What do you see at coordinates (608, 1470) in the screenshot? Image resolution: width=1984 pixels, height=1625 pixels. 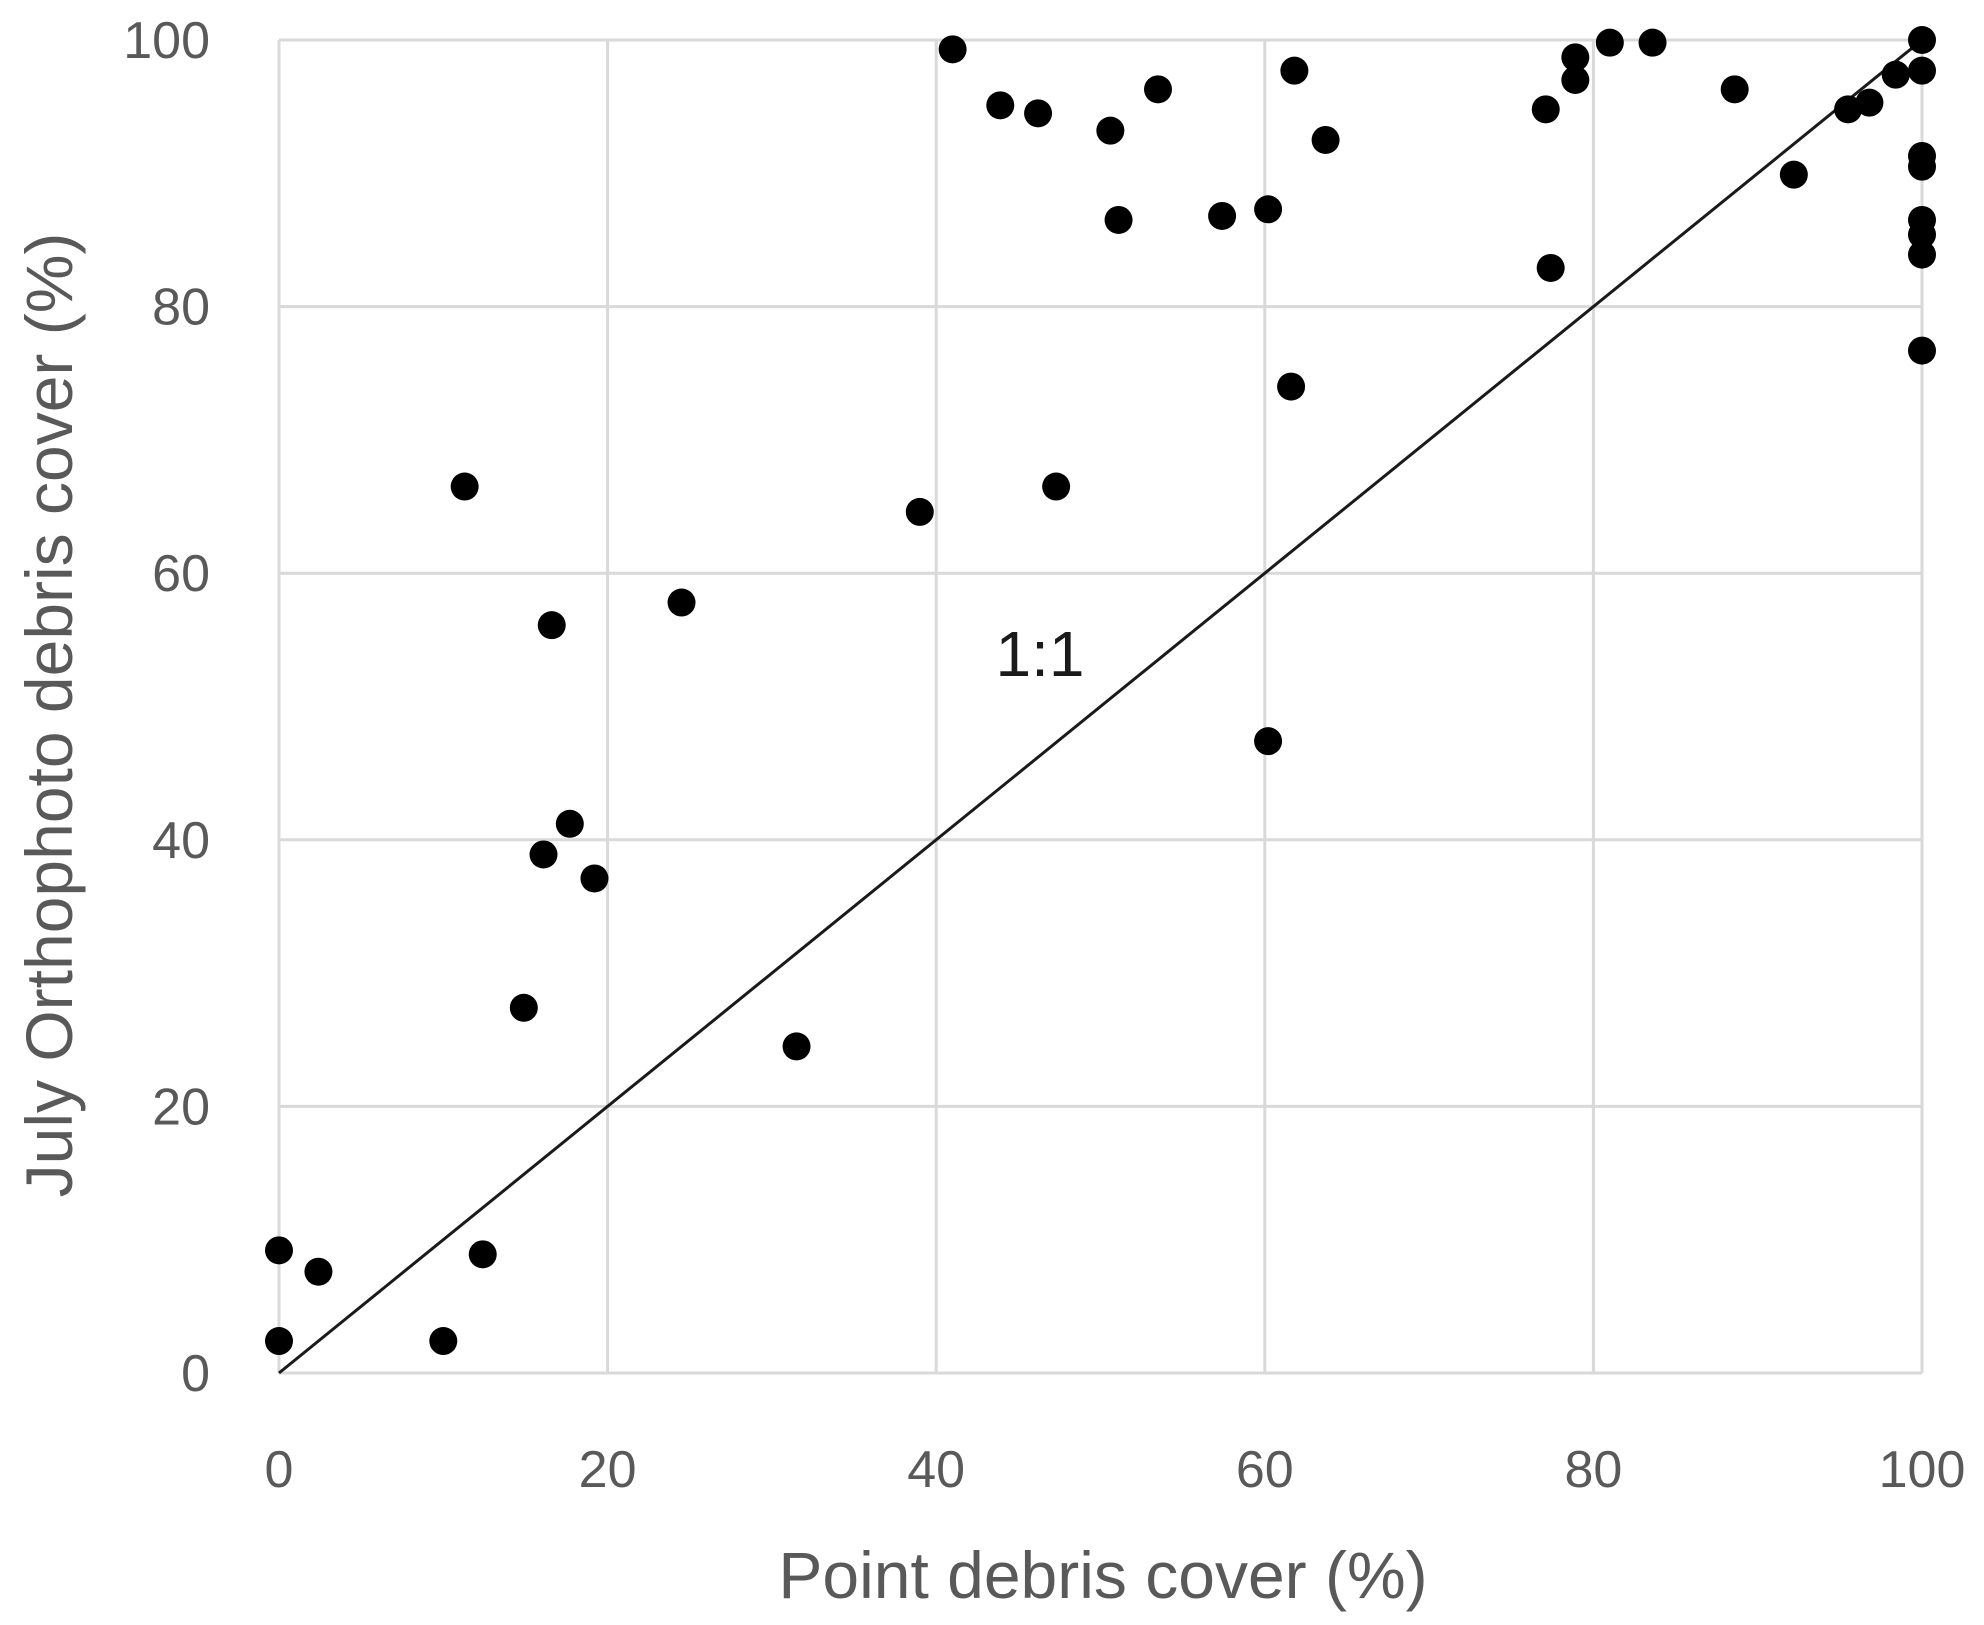 I see `x-tick-label: 20` at bounding box center [608, 1470].